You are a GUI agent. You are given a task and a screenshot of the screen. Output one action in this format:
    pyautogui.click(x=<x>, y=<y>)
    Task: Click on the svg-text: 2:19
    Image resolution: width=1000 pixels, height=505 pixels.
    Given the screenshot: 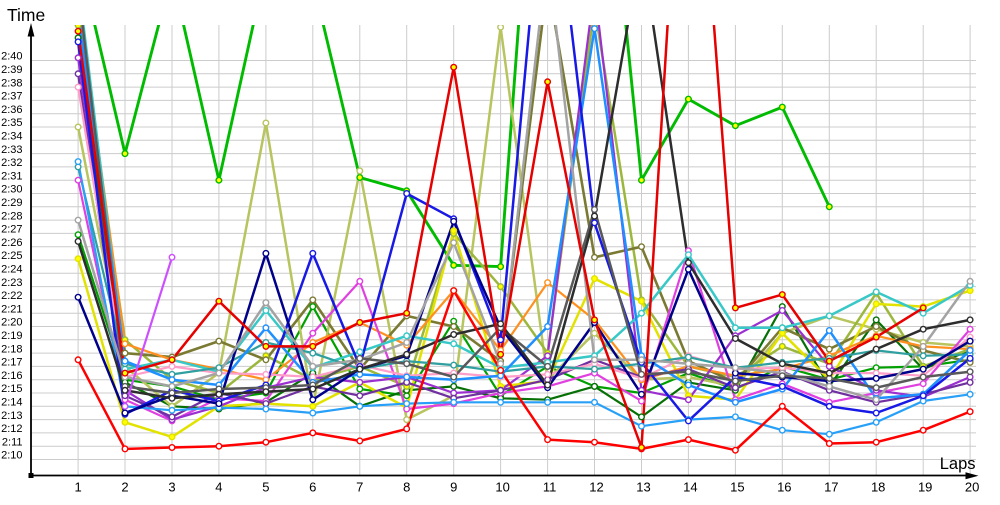 What is the action you would take?
    pyautogui.click(x=11, y=336)
    